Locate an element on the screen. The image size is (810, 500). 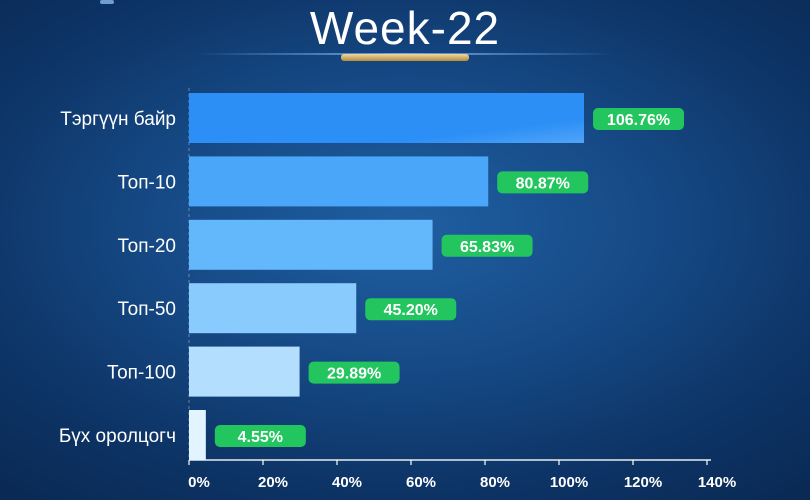
category-label: Топ-50 is located at coordinates (147, 309).